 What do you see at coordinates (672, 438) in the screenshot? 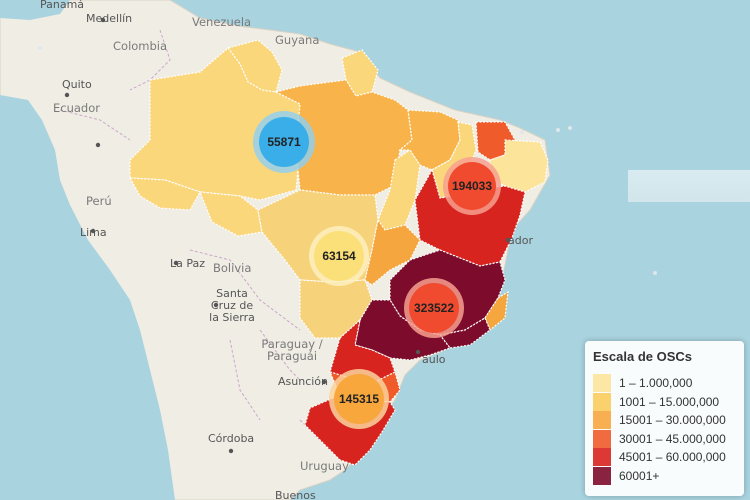
I see `legend-label: 30001 – 45.000,000` at bounding box center [672, 438].